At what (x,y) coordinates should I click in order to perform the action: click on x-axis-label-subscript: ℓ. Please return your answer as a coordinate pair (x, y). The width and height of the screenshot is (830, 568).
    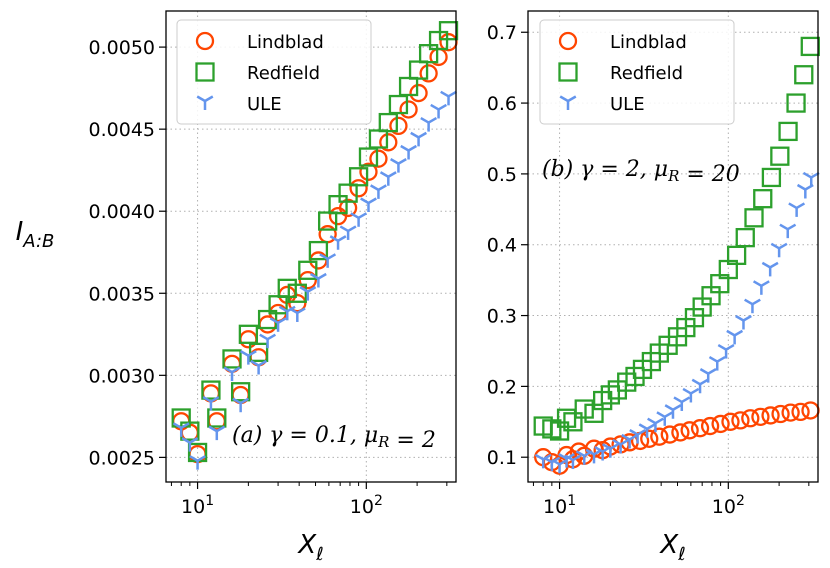
    Looking at the image, I should click on (681, 554).